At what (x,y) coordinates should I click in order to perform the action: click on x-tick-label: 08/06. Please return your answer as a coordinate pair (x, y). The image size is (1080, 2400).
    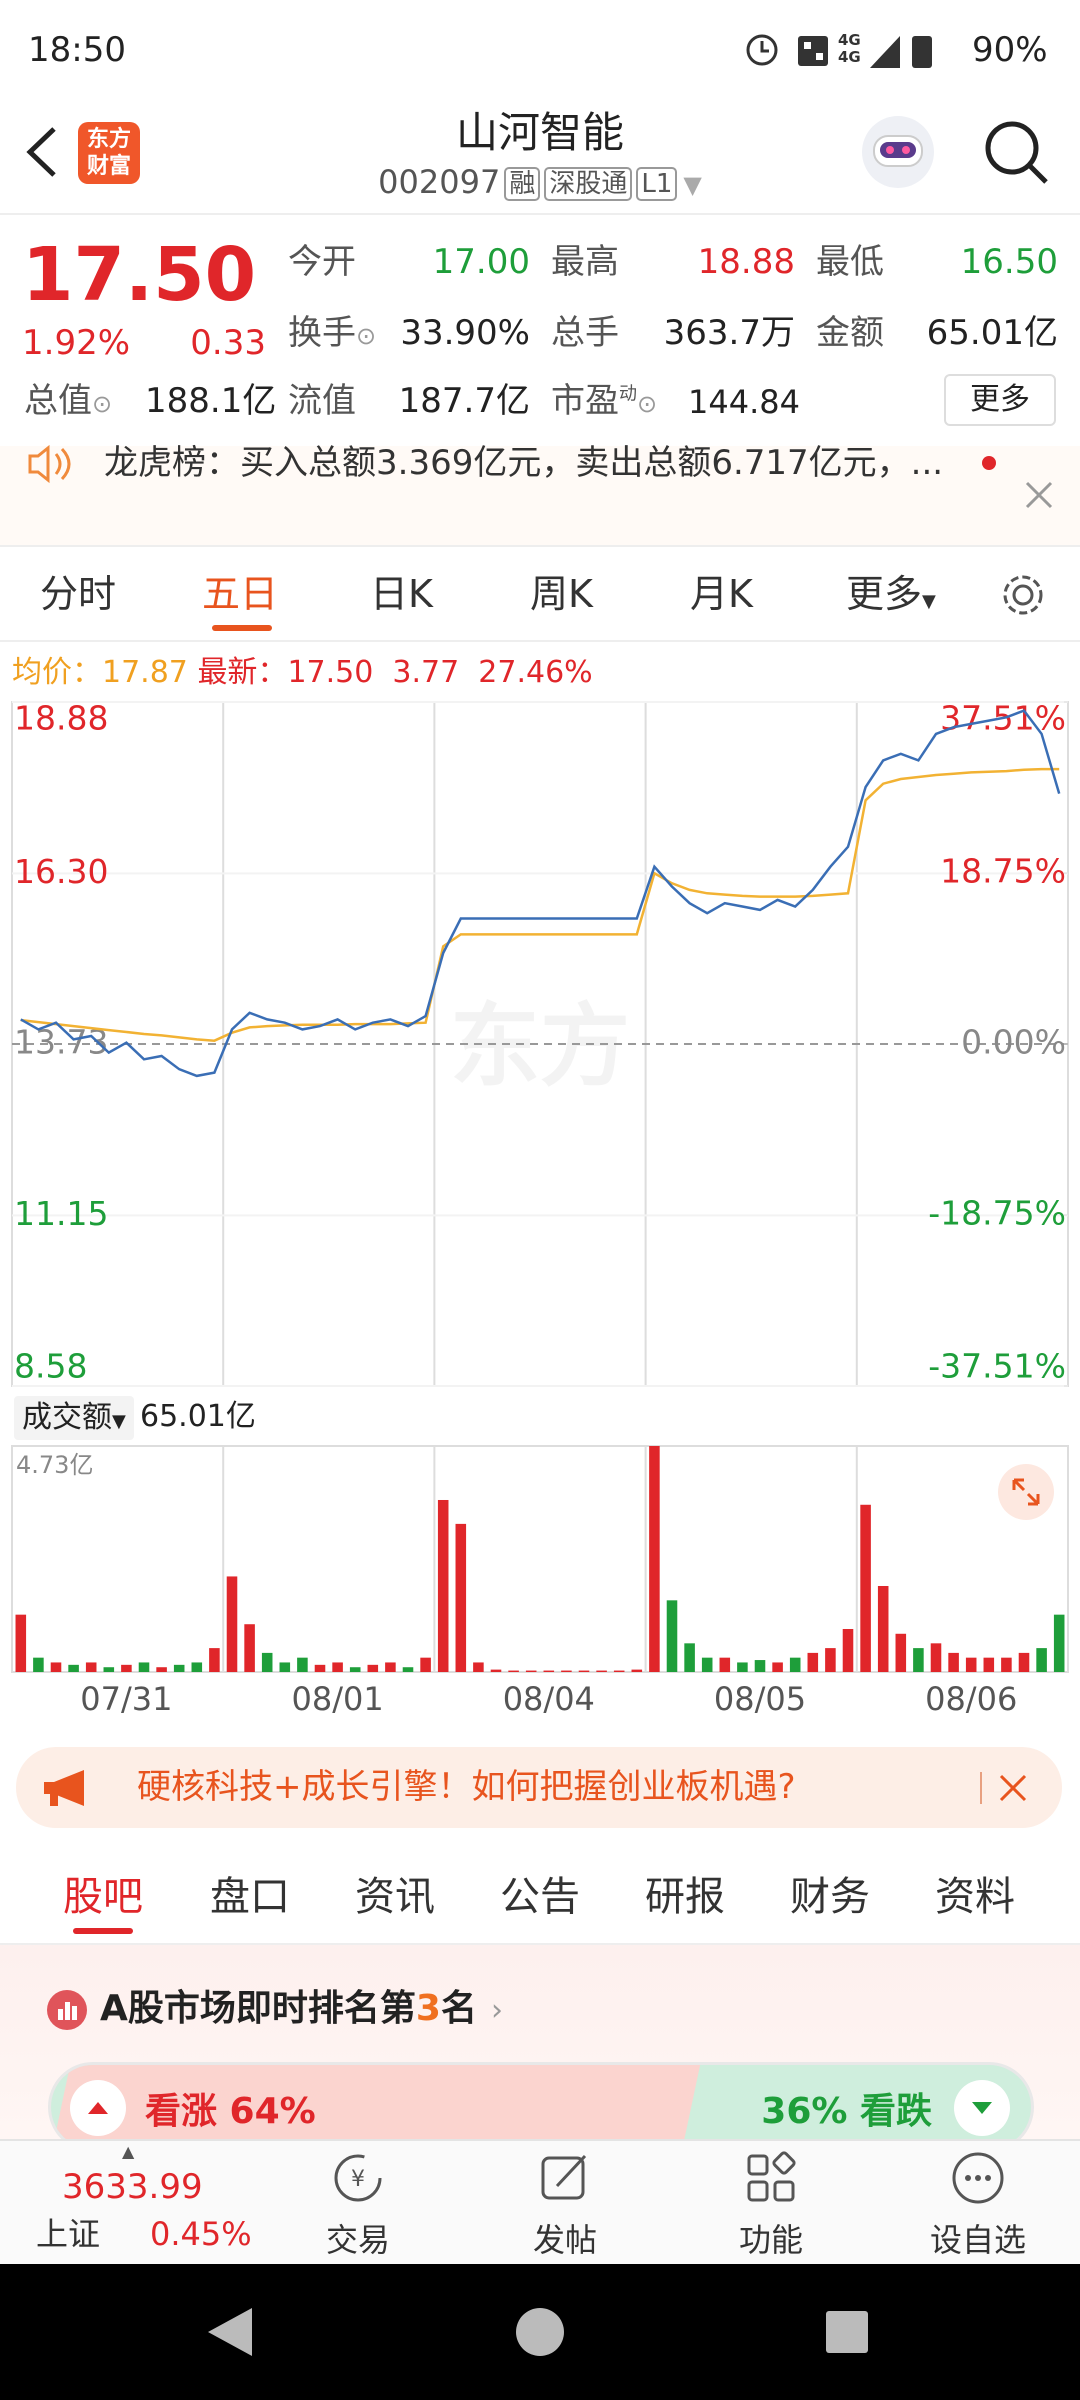
    Looking at the image, I should click on (971, 1699).